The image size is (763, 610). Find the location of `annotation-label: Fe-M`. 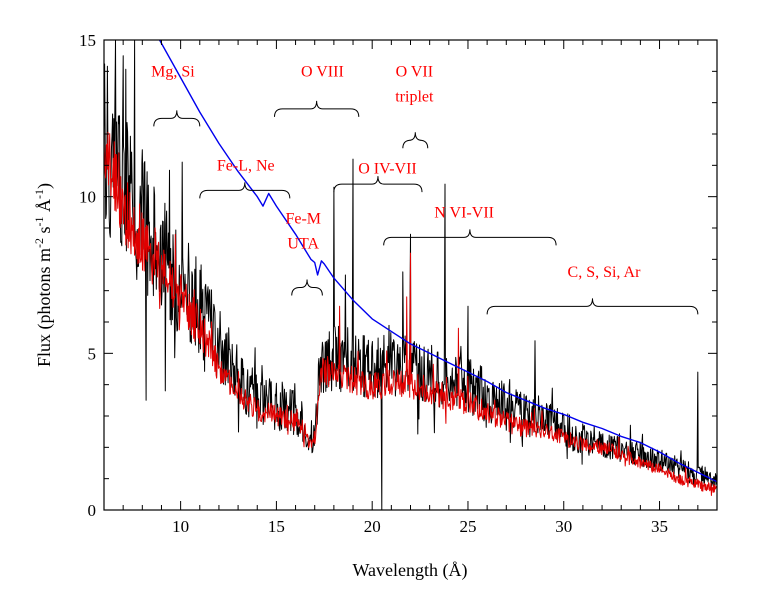

annotation-label: Fe-M is located at coordinates (303, 219).